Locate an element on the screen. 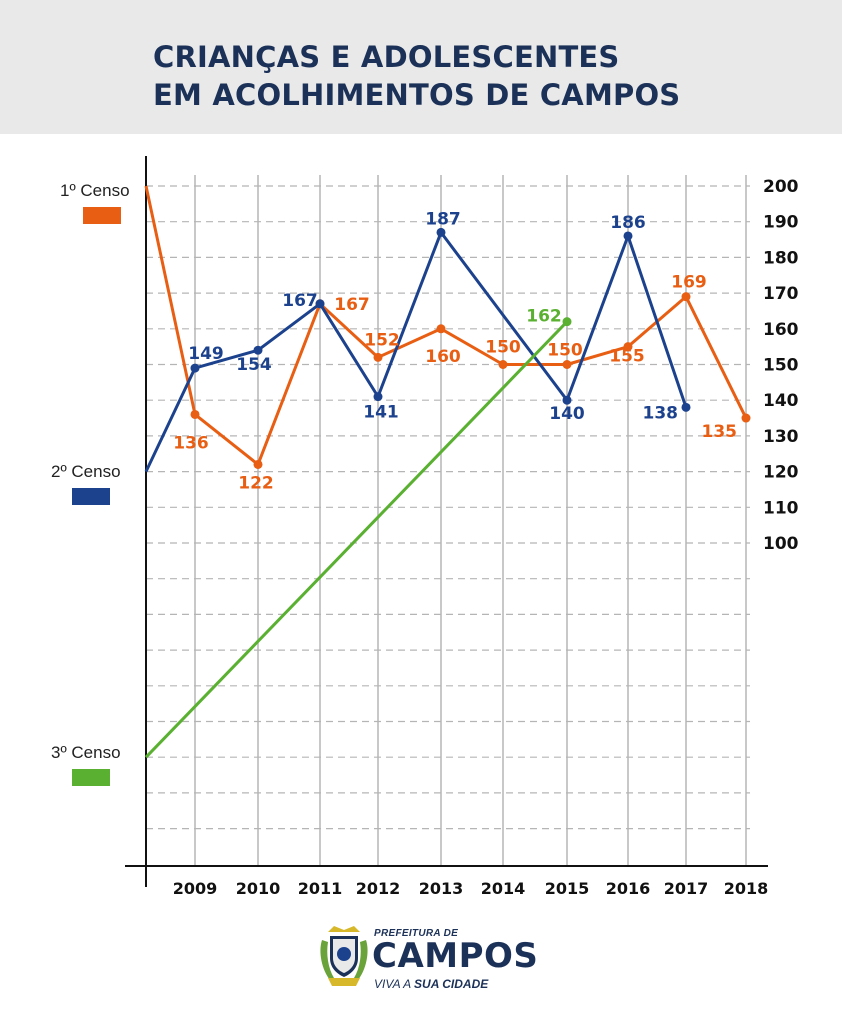  legend-swatch-censo2 is located at coordinates (91, 496).